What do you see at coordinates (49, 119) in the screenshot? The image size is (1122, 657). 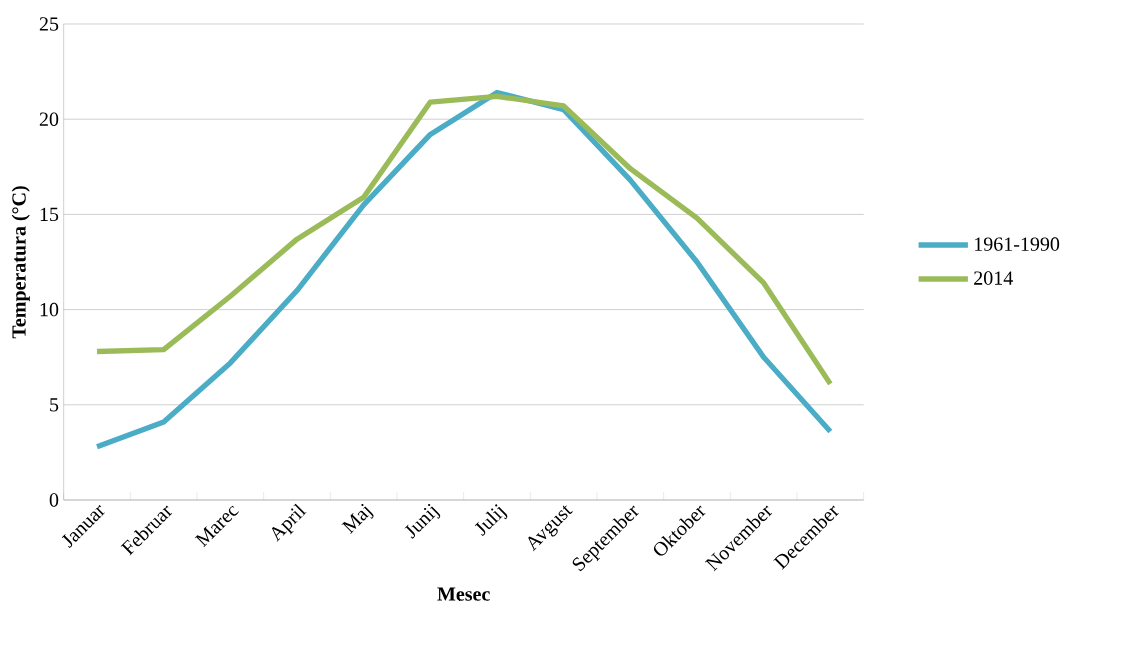 I see `y-tick-label: 20` at bounding box center [49, 119].